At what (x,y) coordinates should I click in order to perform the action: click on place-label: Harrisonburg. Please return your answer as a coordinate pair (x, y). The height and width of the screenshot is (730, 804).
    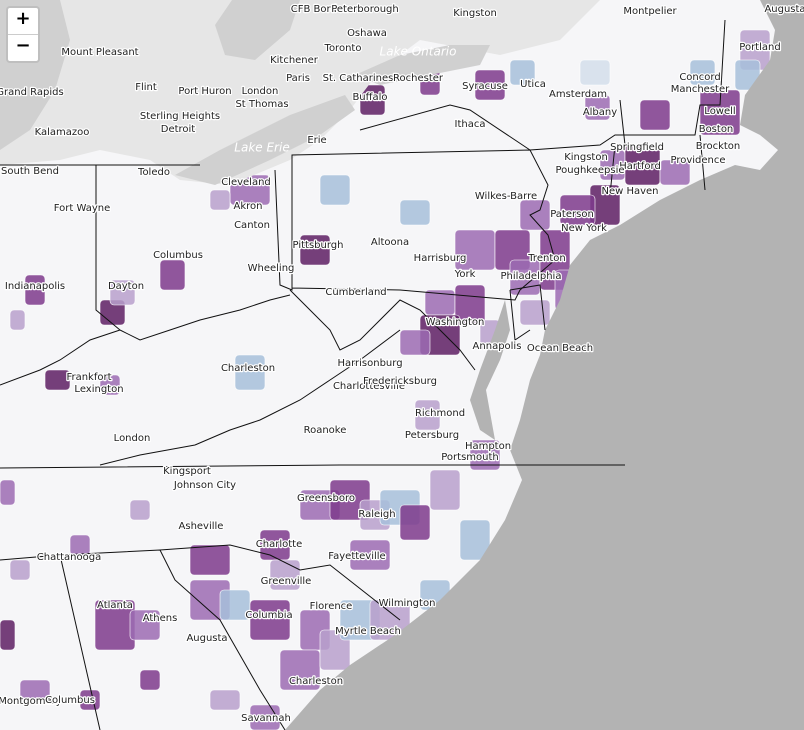
    Looking at the image, I should click on (369, 363).